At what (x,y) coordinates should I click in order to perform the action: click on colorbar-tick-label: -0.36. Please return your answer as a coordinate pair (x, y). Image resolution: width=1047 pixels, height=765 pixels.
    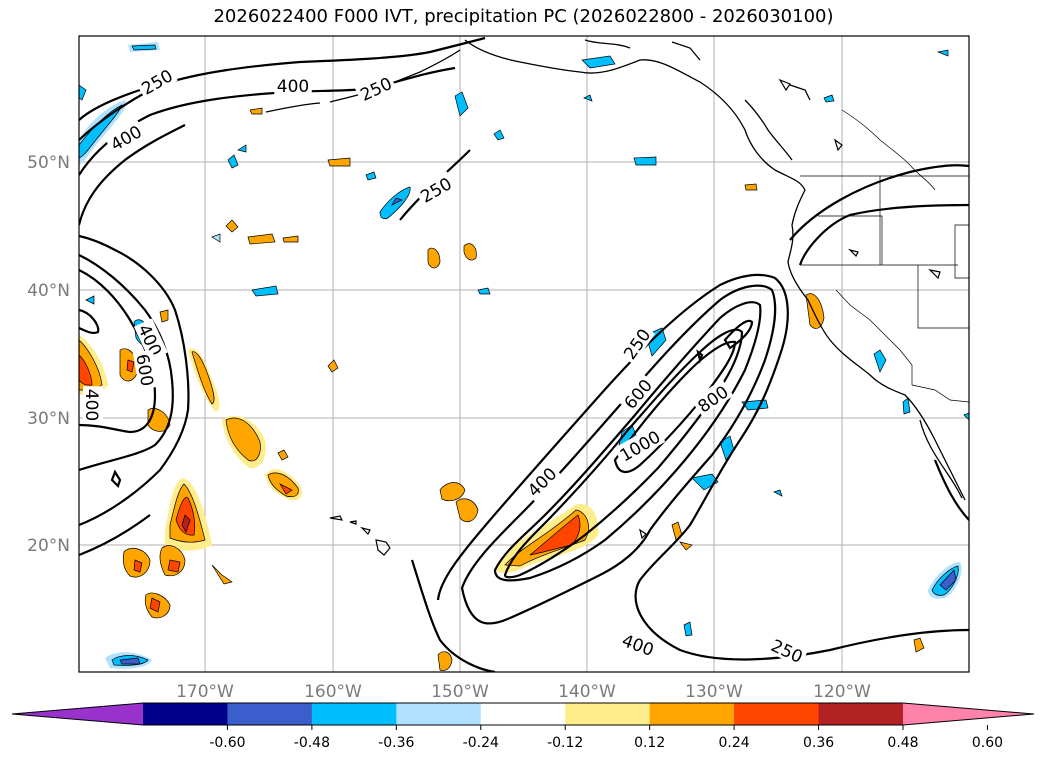
    Looking at the image, I should click on (396, 743).